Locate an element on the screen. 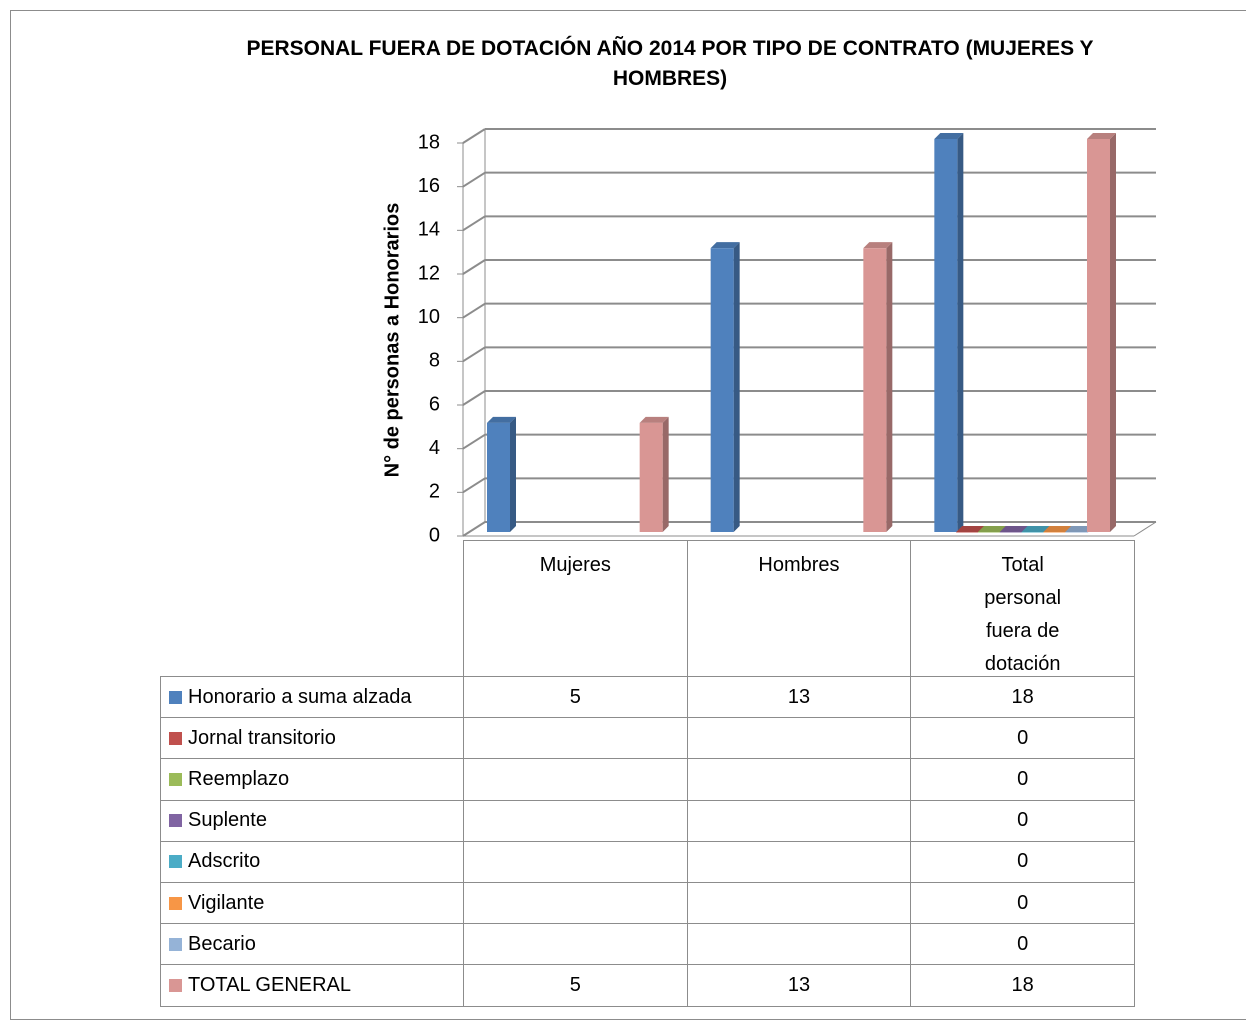 The height and width of the screenshot is (1020, 1246). y-tick-label: 8 is located at coordinates (434, 361).